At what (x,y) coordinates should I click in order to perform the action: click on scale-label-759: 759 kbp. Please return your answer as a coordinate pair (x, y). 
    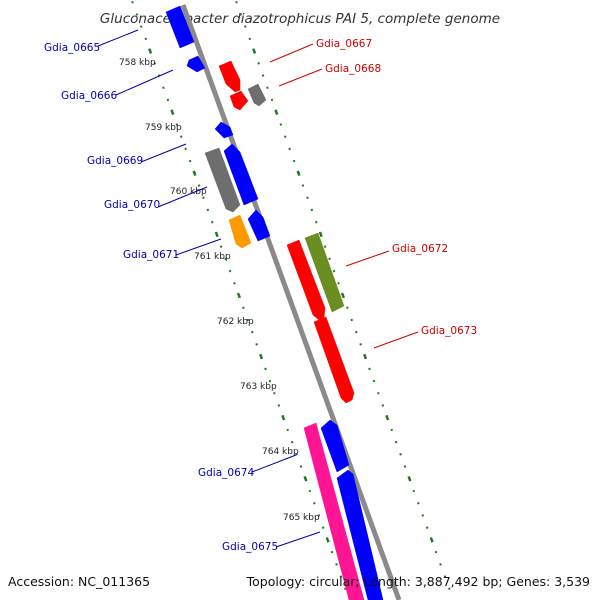
    Looking at the image, I should click on (163, 128).